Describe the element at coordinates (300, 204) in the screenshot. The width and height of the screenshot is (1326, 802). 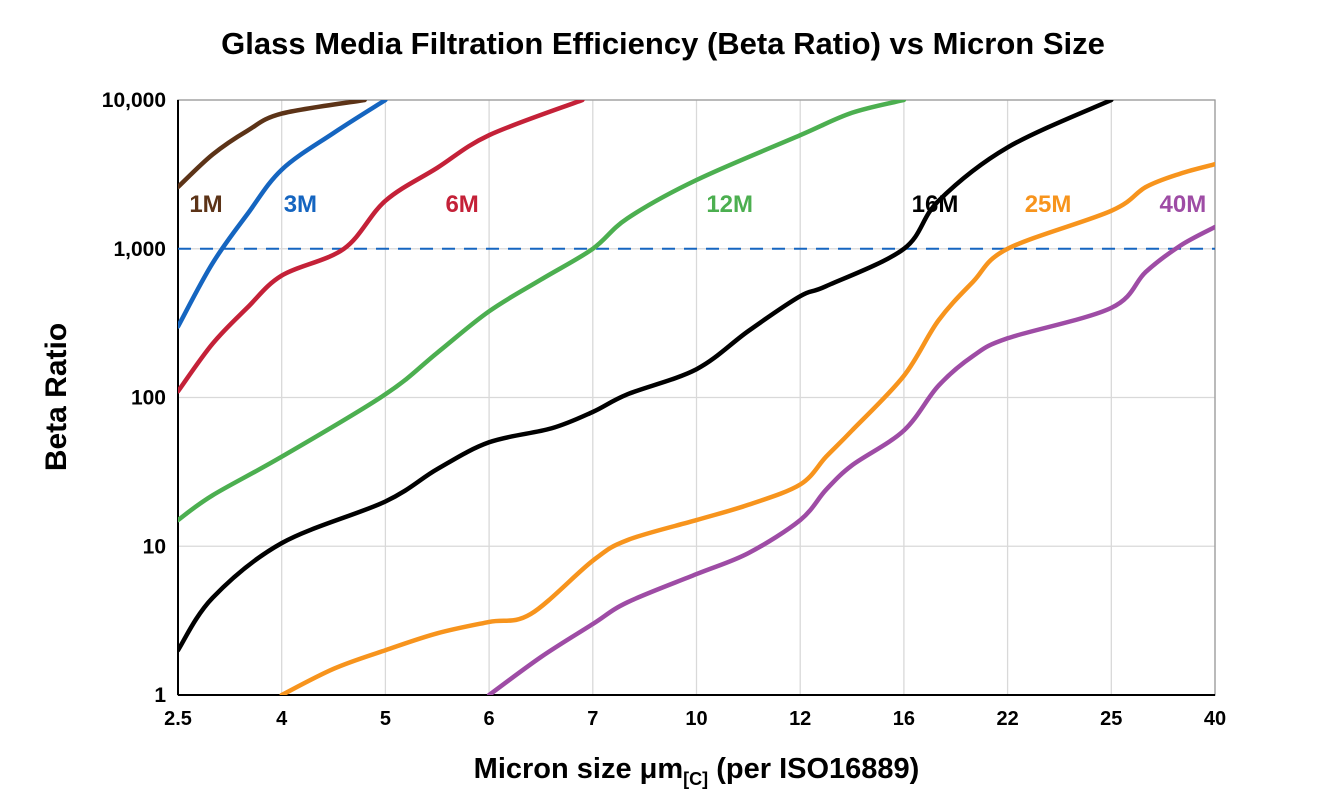
I see `series-label-3M: 3M` at that location.